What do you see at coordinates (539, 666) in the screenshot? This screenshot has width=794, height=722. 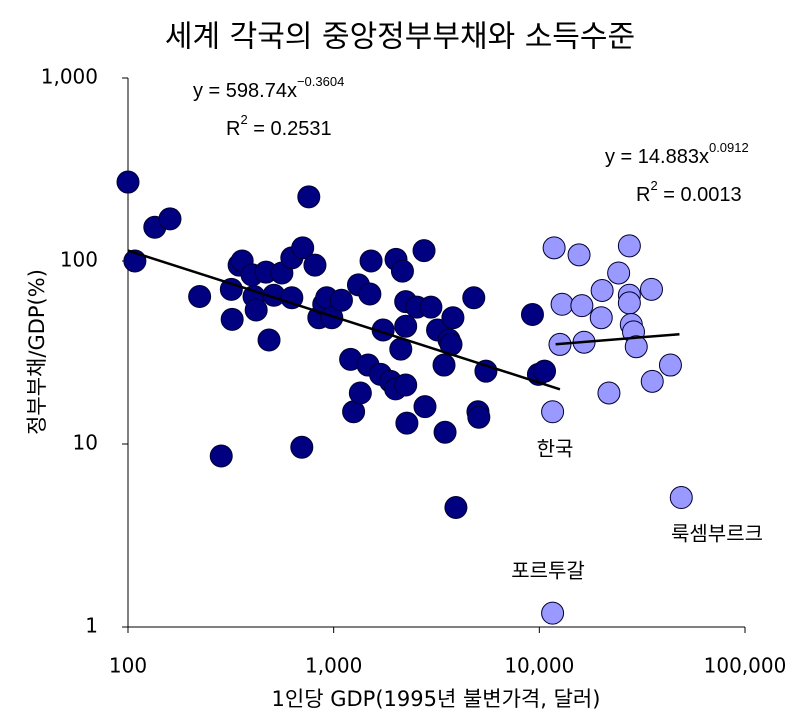 I see `x-tick-label: 10,000` at bounding box center [539, 666].